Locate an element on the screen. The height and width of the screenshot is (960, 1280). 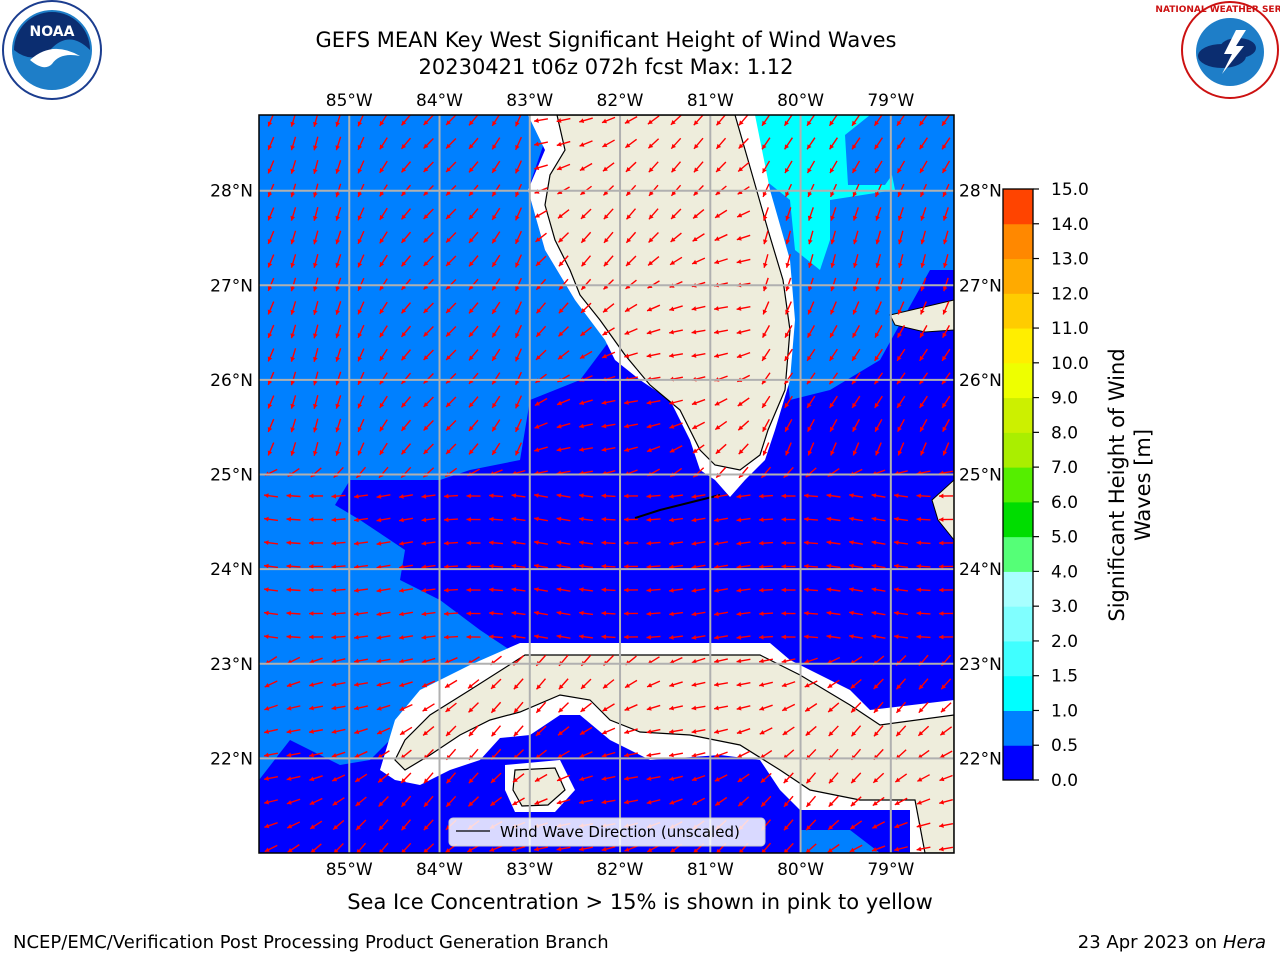
lat-tick-label: 22°N is located at coordinates (231, 759).